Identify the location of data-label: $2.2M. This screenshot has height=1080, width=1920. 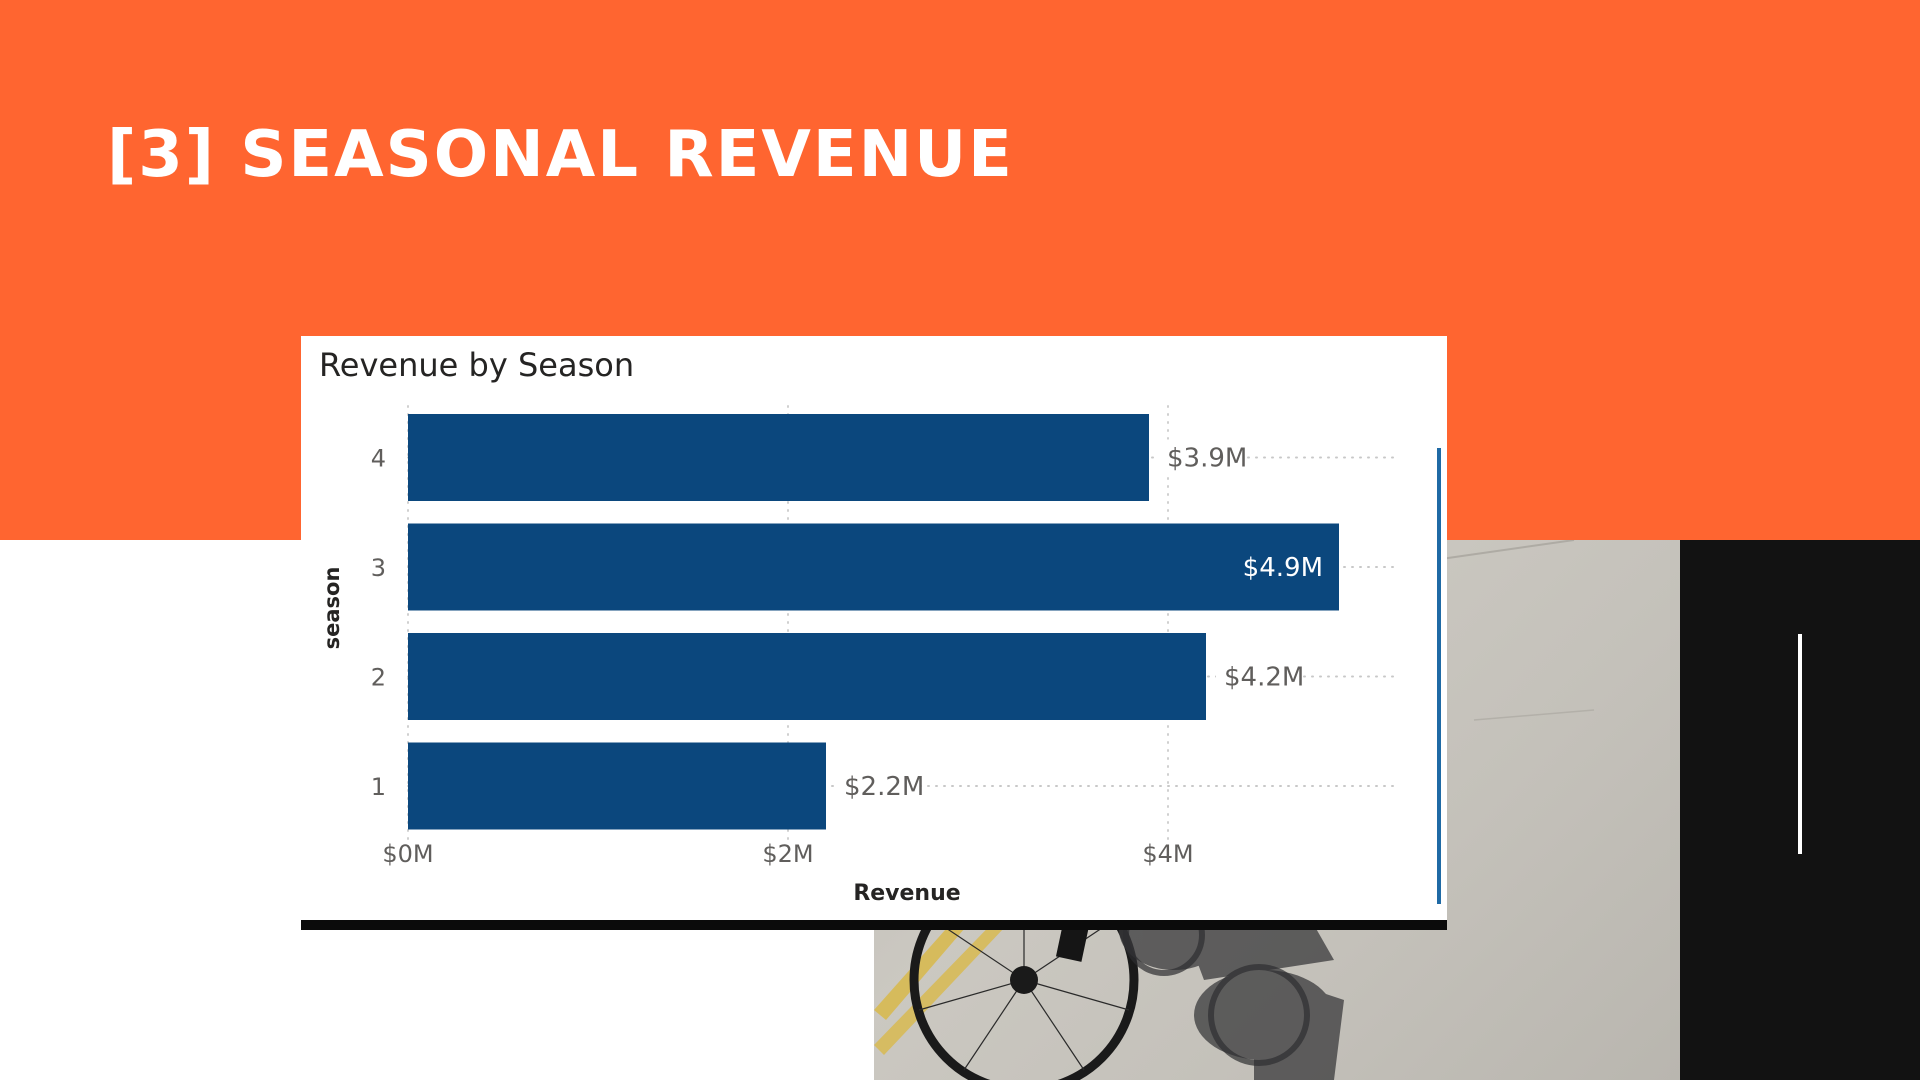
(884, 787).